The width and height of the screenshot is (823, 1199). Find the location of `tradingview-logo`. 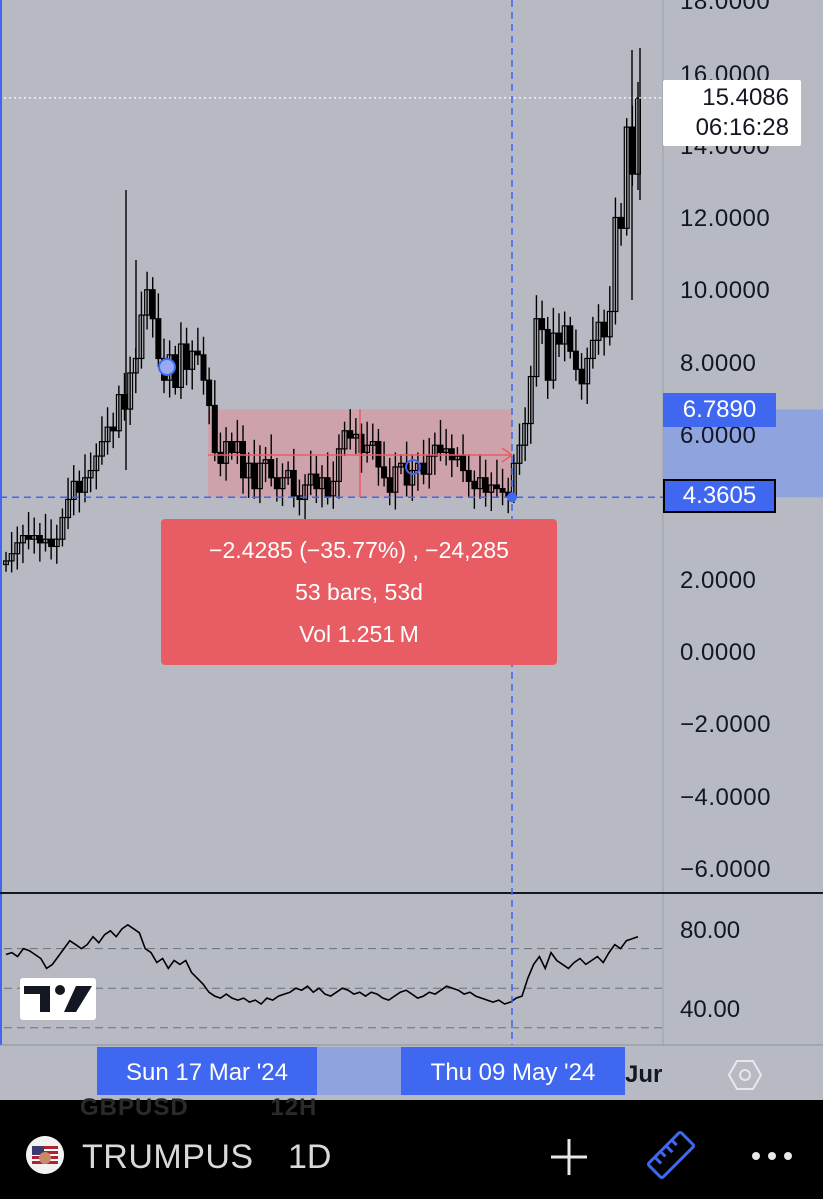

tradingview-logo is located at coordinates (58, 999).